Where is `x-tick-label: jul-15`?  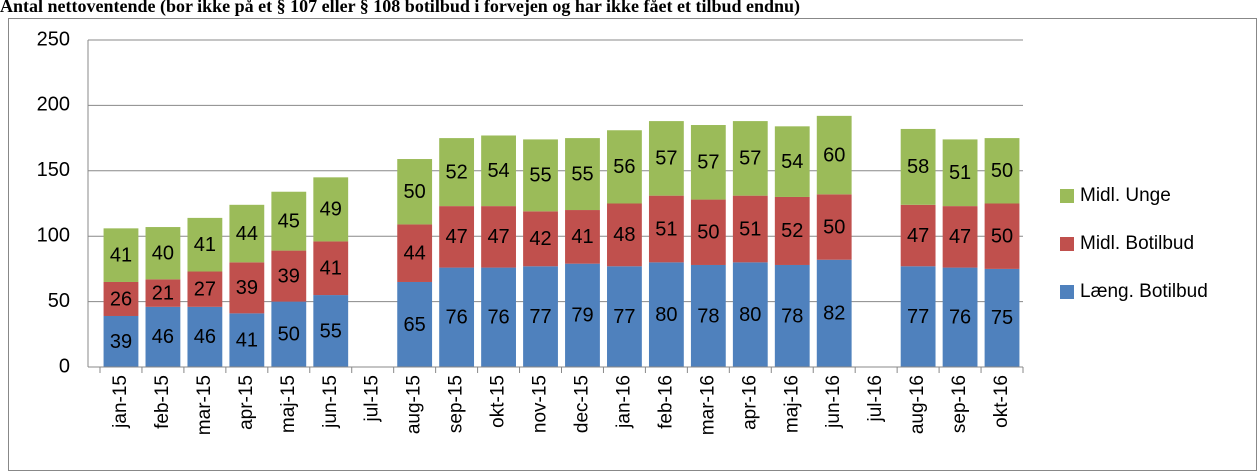 x-tick-label: jul-15 is located at coordinates (372, 398).